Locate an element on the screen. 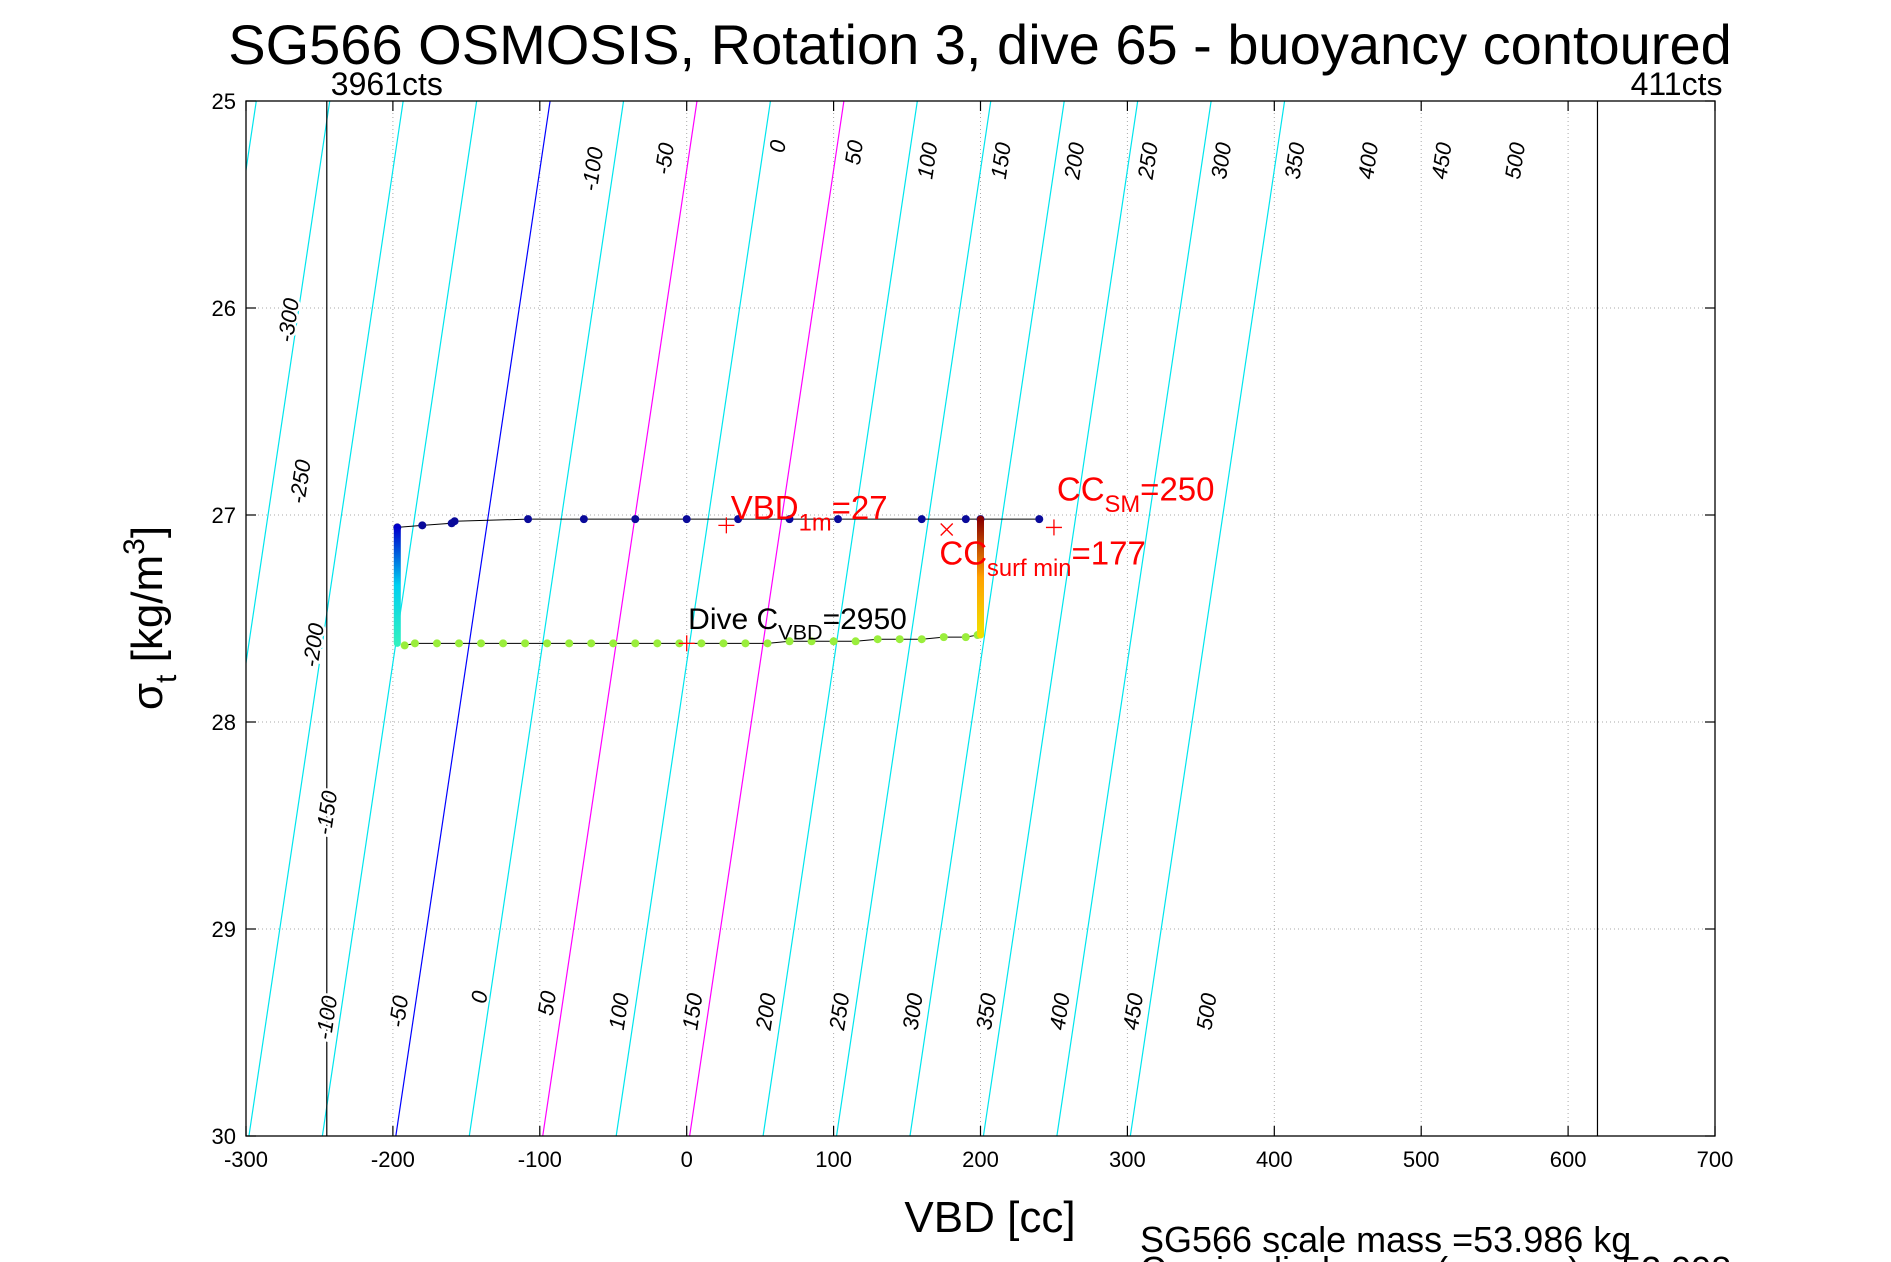 The width and height of the screenshot is (1891, 1262). annotation-label: Dive CVBD=2950 is located at coordinates (797, 624).